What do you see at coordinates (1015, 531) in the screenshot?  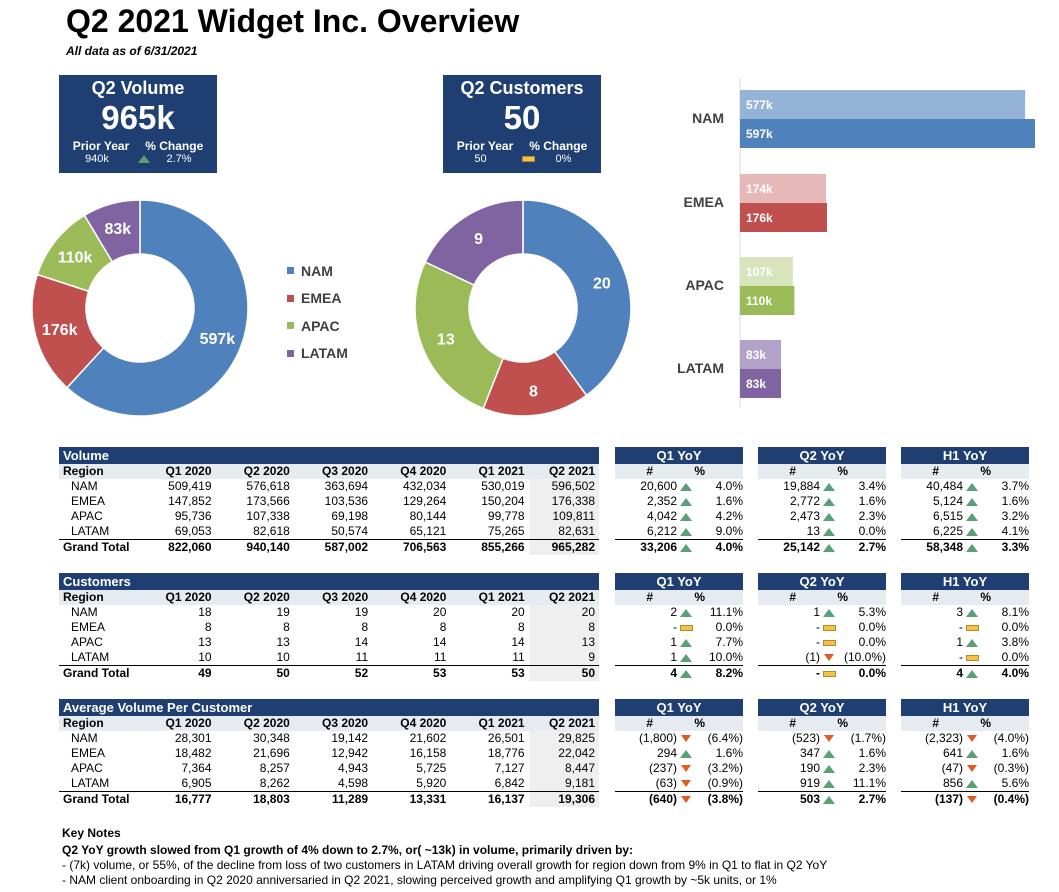 I see `yoy-change-pct: 4.1%` at bounding box center [1015, 531].